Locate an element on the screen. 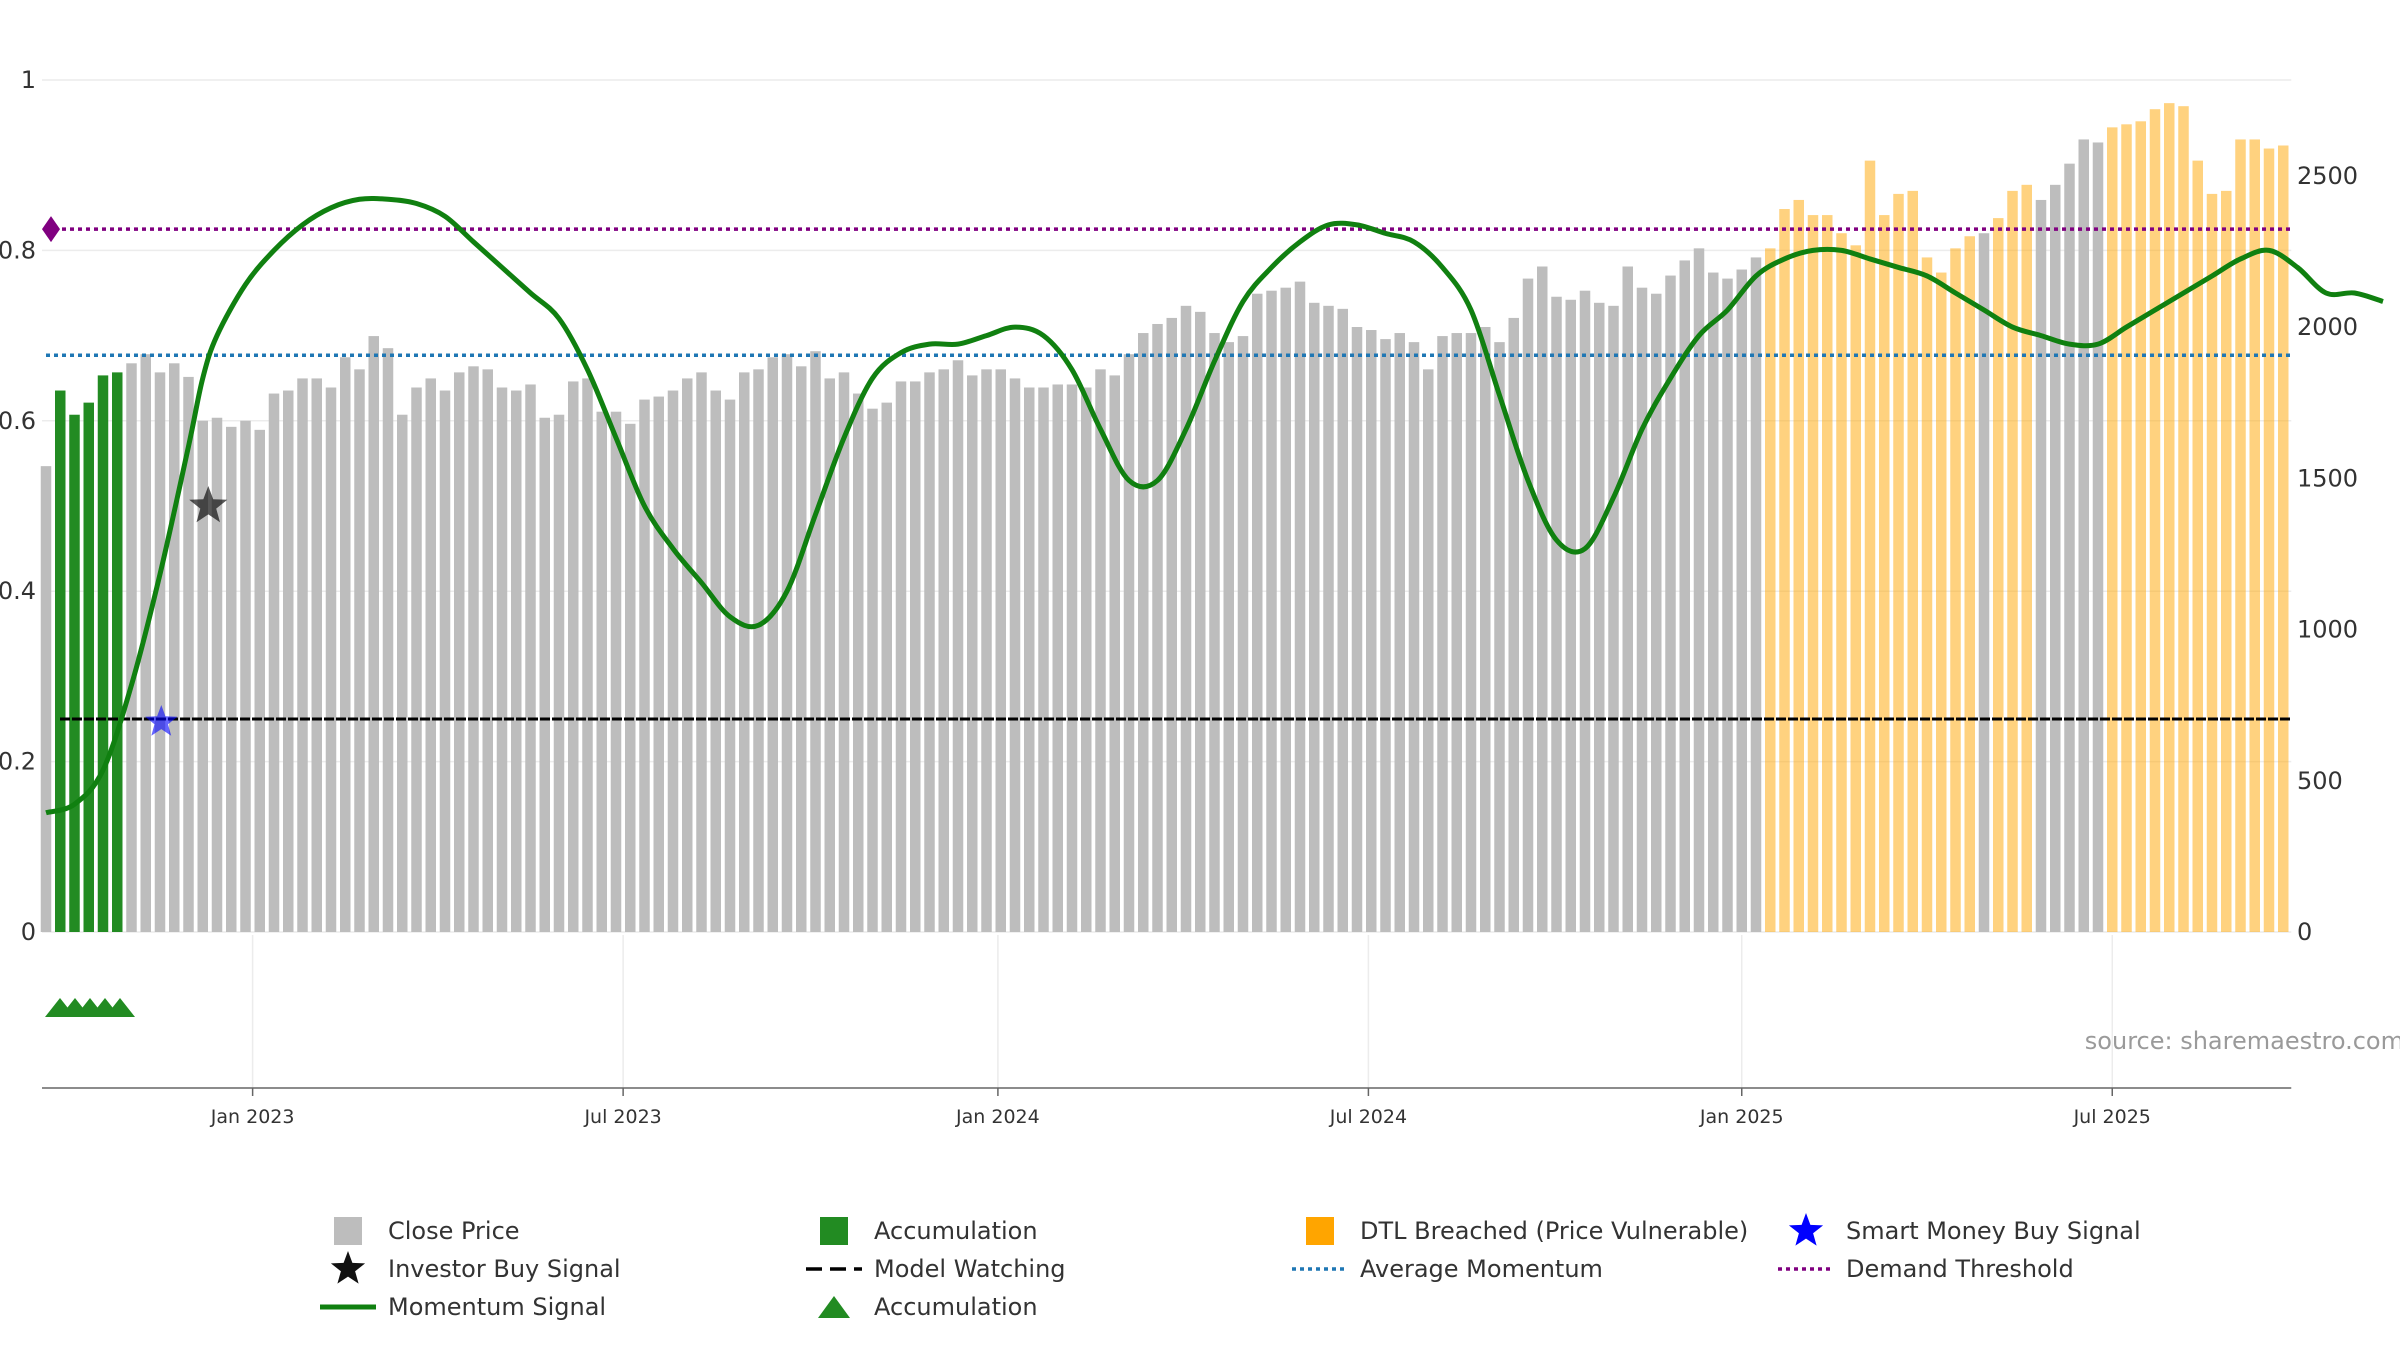 The height and width of the screenshot is (1350, 2400). legend-item: Demand Threshold is located at coordinates (1926, 1269).